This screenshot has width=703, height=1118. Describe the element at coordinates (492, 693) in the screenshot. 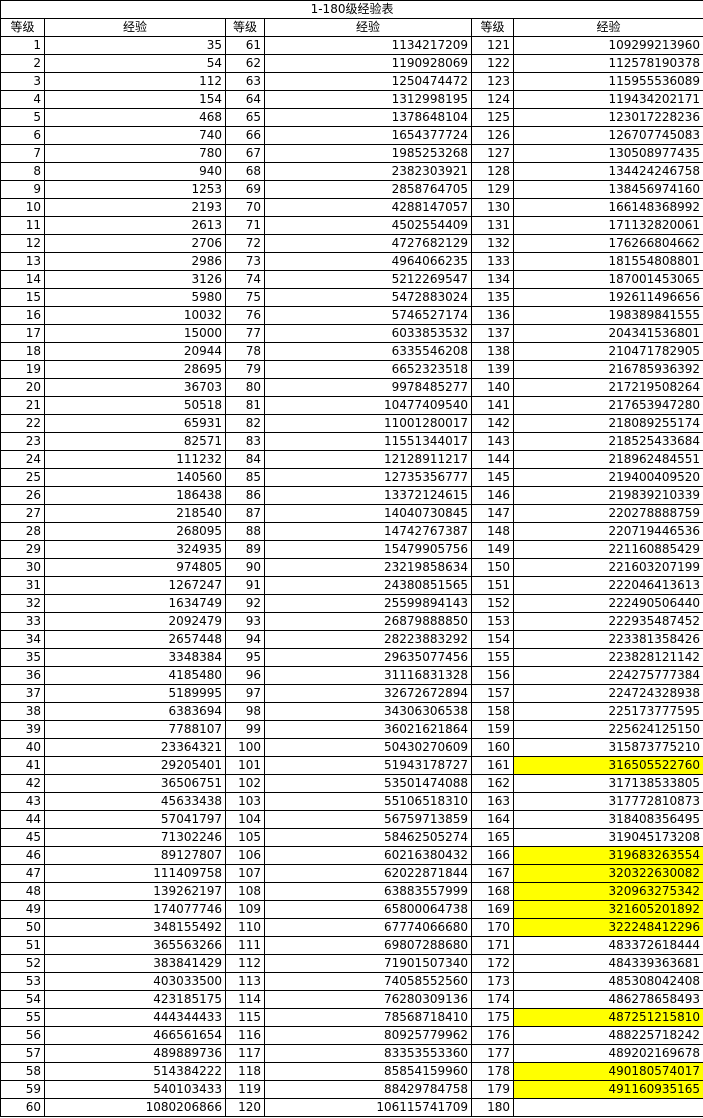

I see `level-cell: 157` at that location.